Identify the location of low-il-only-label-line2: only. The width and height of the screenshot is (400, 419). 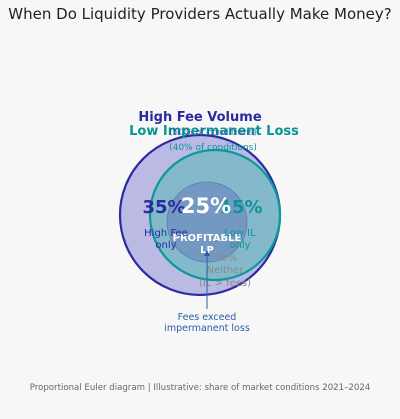
(239, 245).